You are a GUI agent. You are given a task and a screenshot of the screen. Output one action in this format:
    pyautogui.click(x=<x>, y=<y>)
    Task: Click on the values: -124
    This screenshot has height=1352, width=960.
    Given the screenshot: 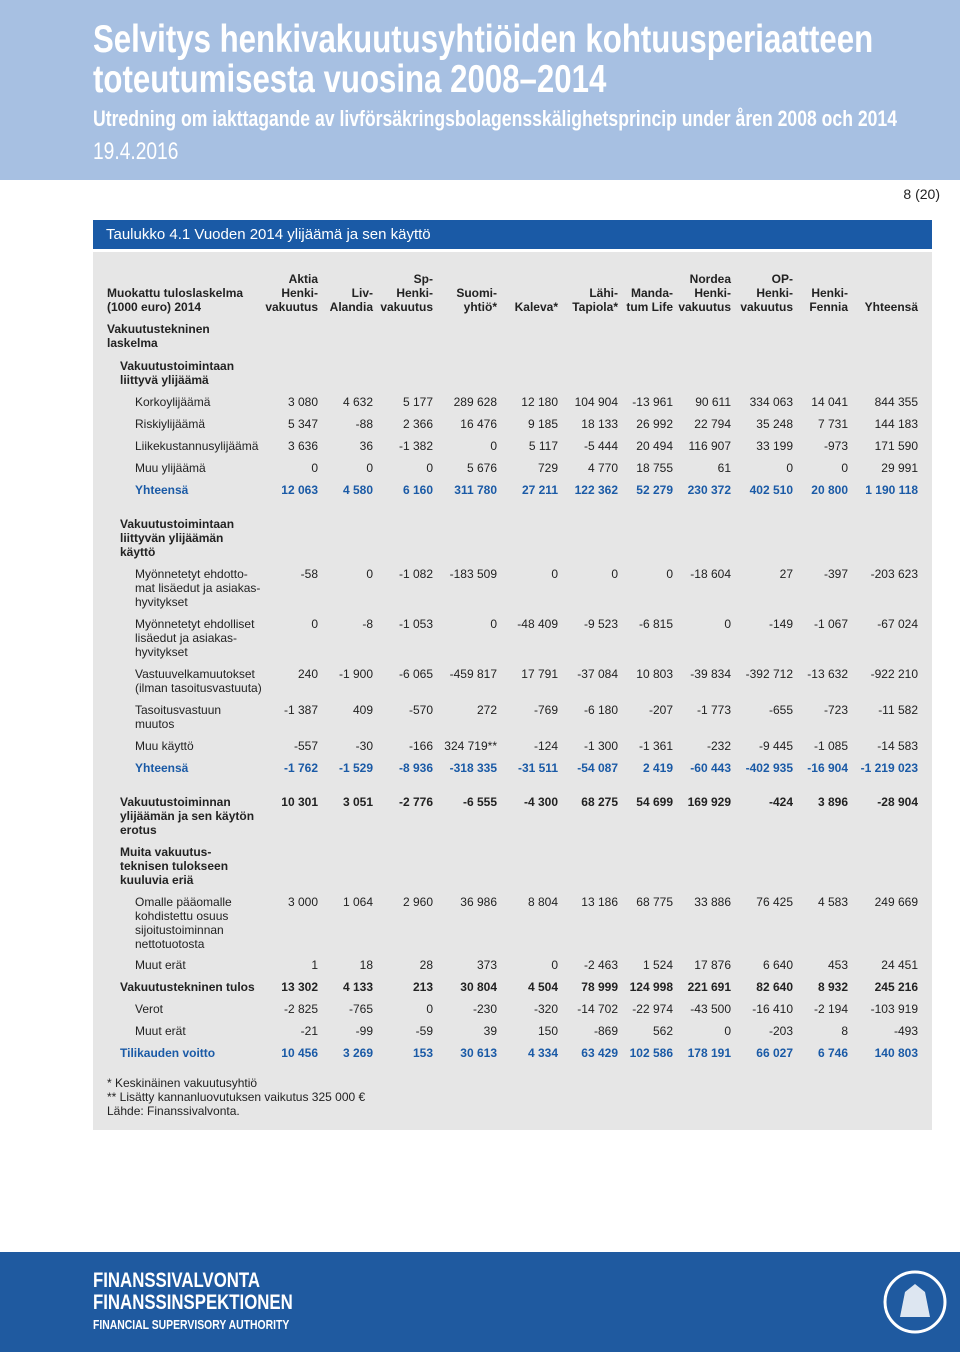 What is the action you would take?
    pyautogui.click(x=545, y=746)
    